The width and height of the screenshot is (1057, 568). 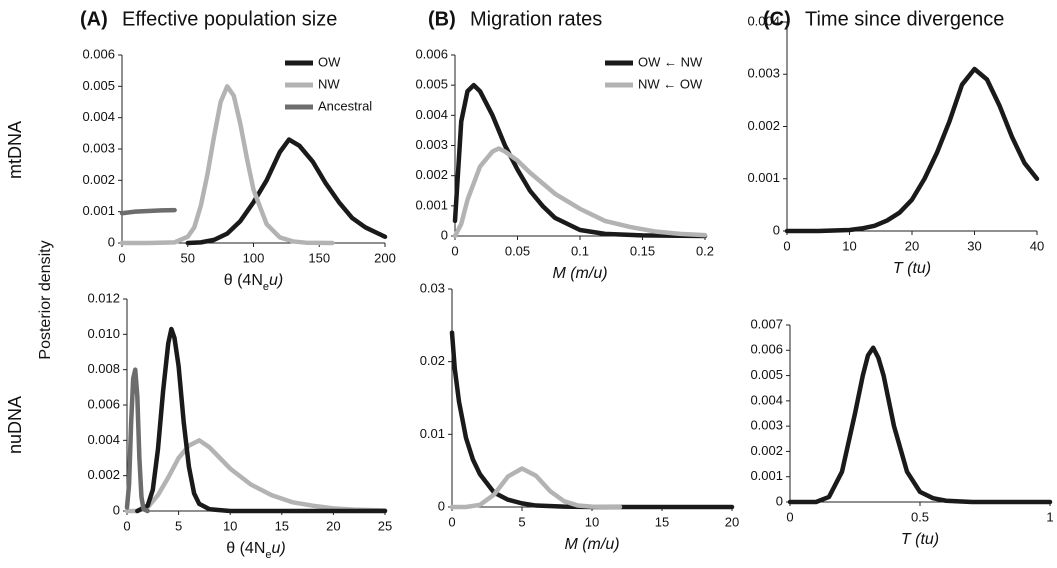 What do you see at coordinates (904, 19) in the screenshot?
I see `column-title: Time since divergence` at bounding box center [904, 19].